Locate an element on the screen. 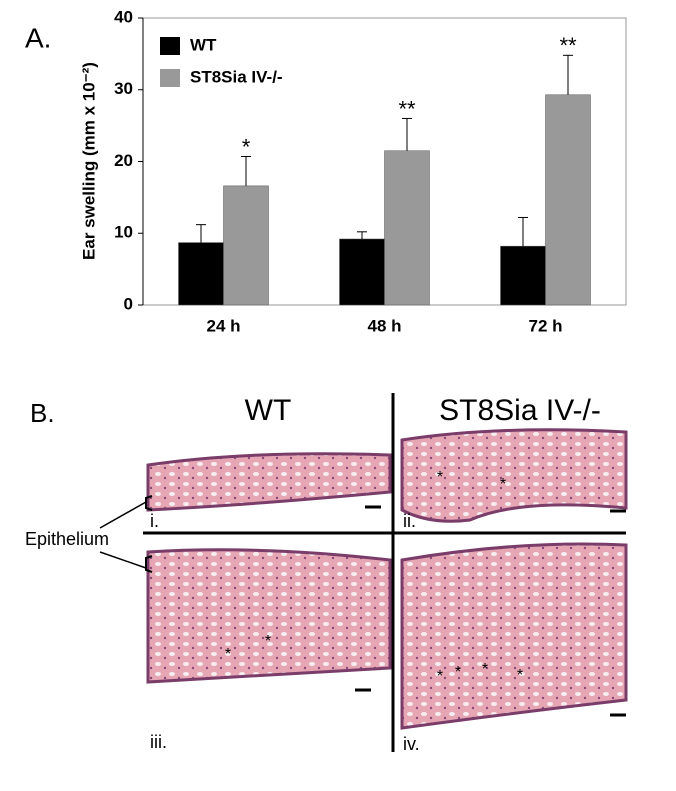  image-label: i. is located at coordinates (154, 521).